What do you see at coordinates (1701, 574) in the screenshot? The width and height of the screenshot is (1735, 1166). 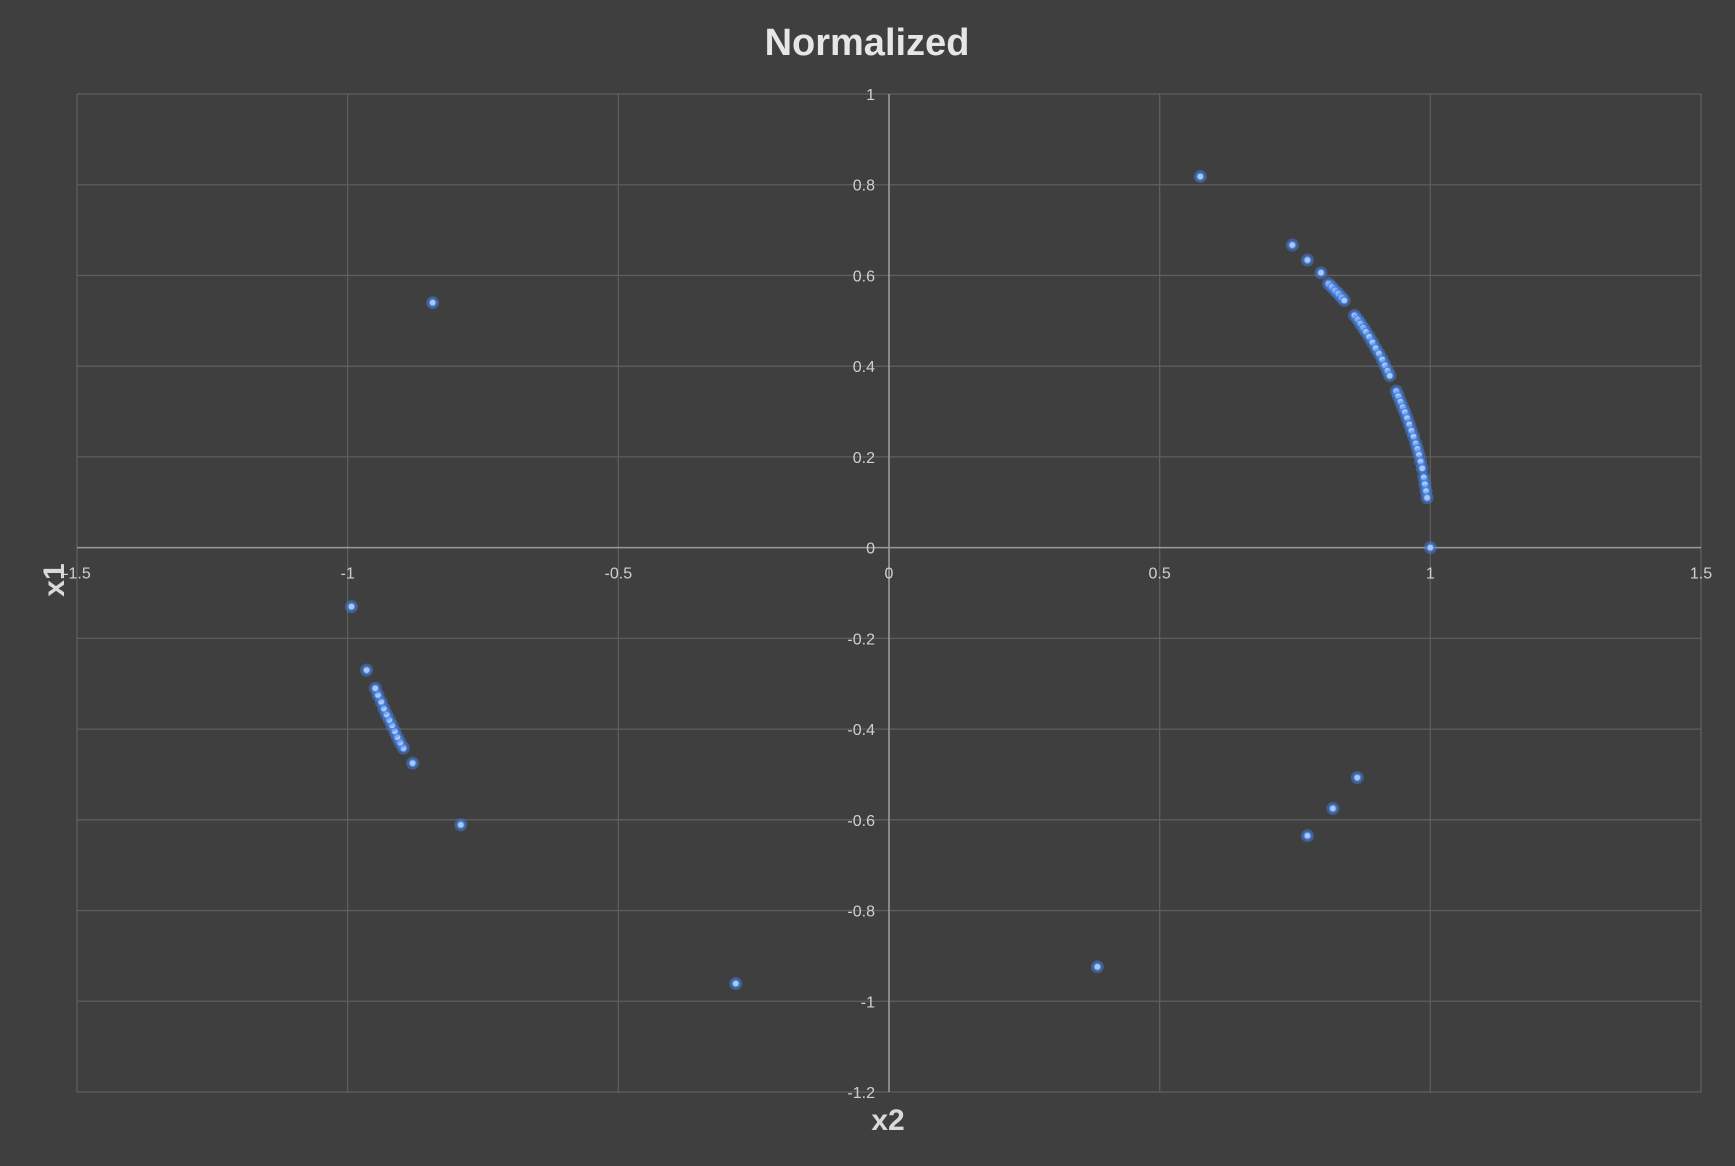 I see `x-tick-label: 1.5` at bounding box center [1701, 574].